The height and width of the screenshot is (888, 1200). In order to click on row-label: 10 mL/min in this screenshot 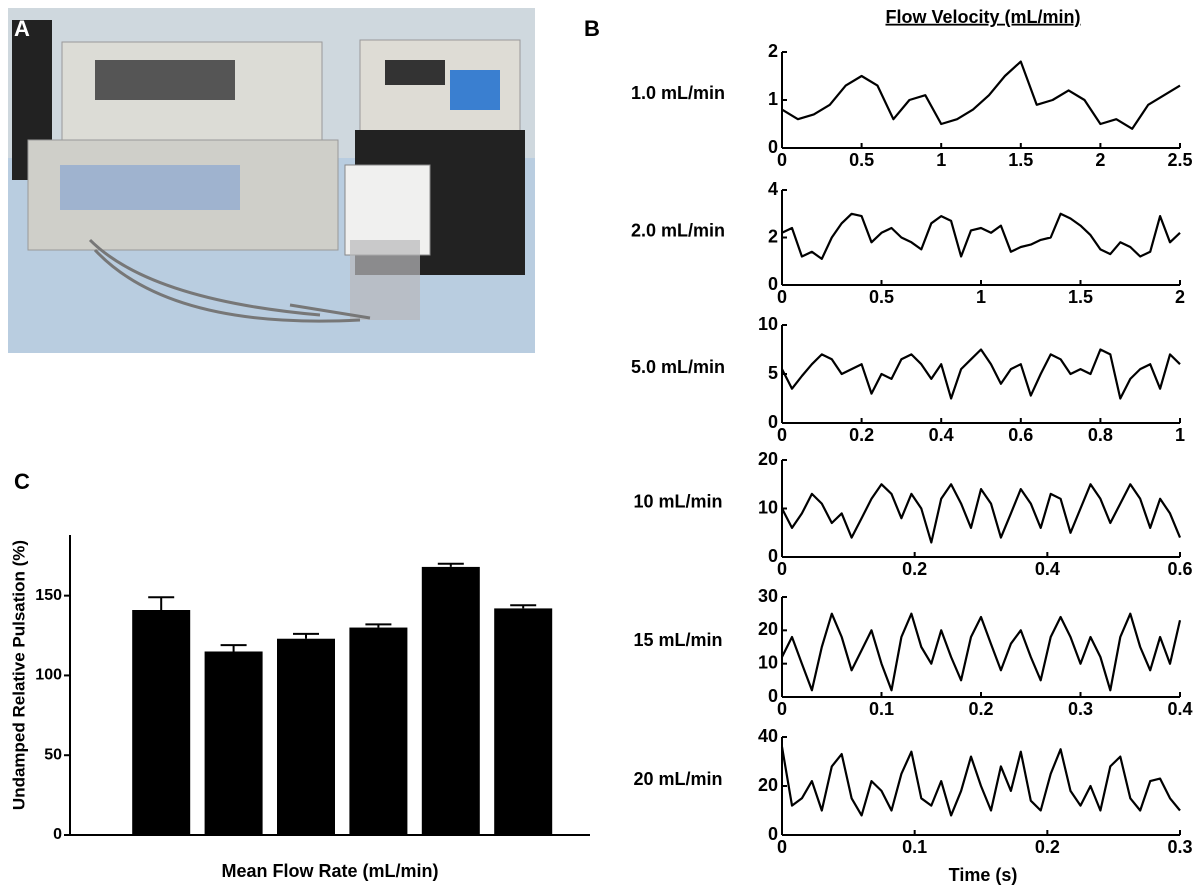, I will do `click(677, 501)`.